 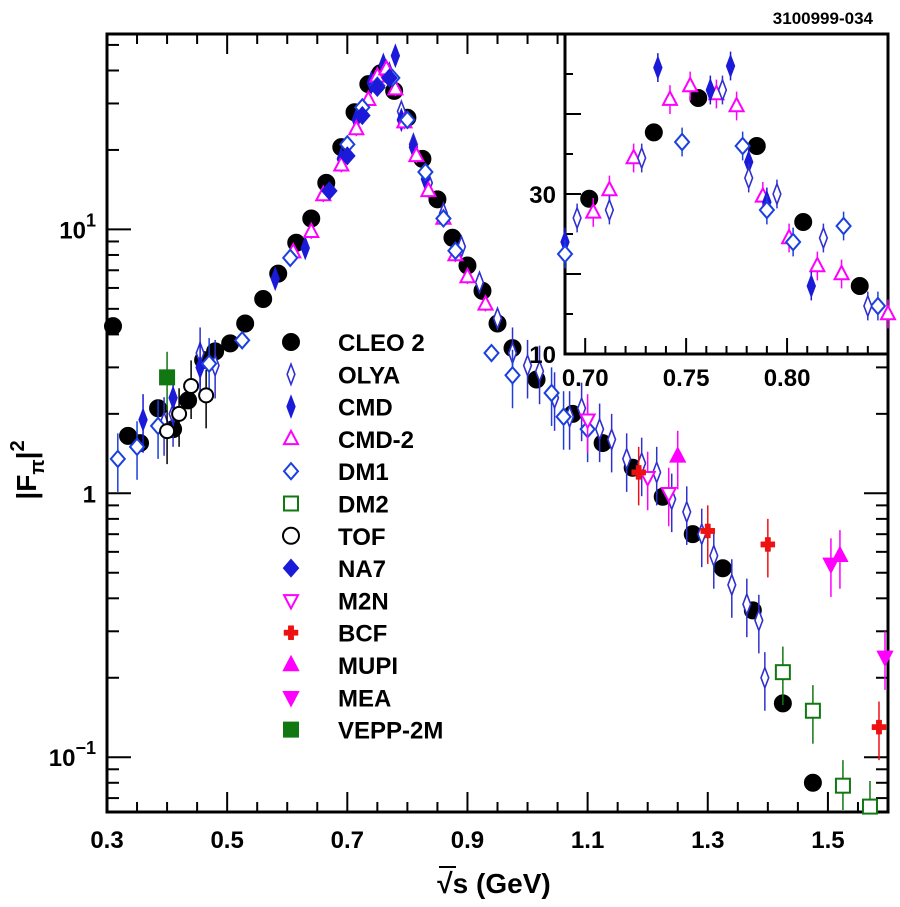 I want to click on series-tof, so click(x=187, y=412).